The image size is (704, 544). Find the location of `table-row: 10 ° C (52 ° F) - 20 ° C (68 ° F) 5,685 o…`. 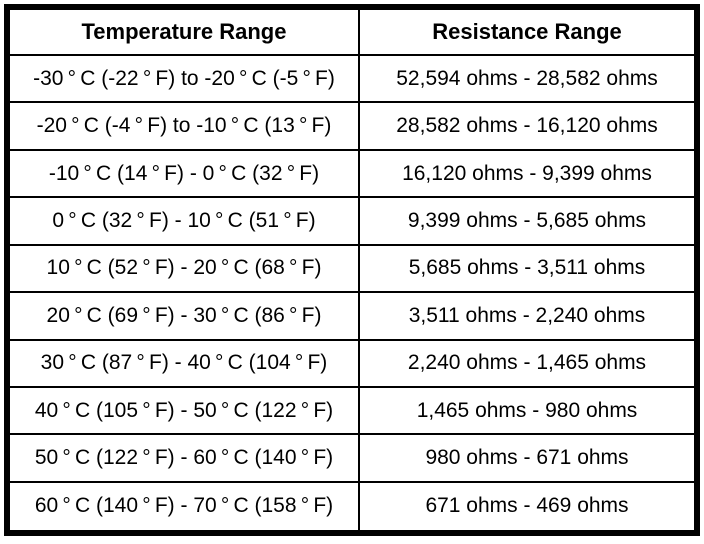

table-row: 10 ° C (52 ° F) - 20 ° C (68 ° F) 5,685 o… is located at coordinates (352, 268).